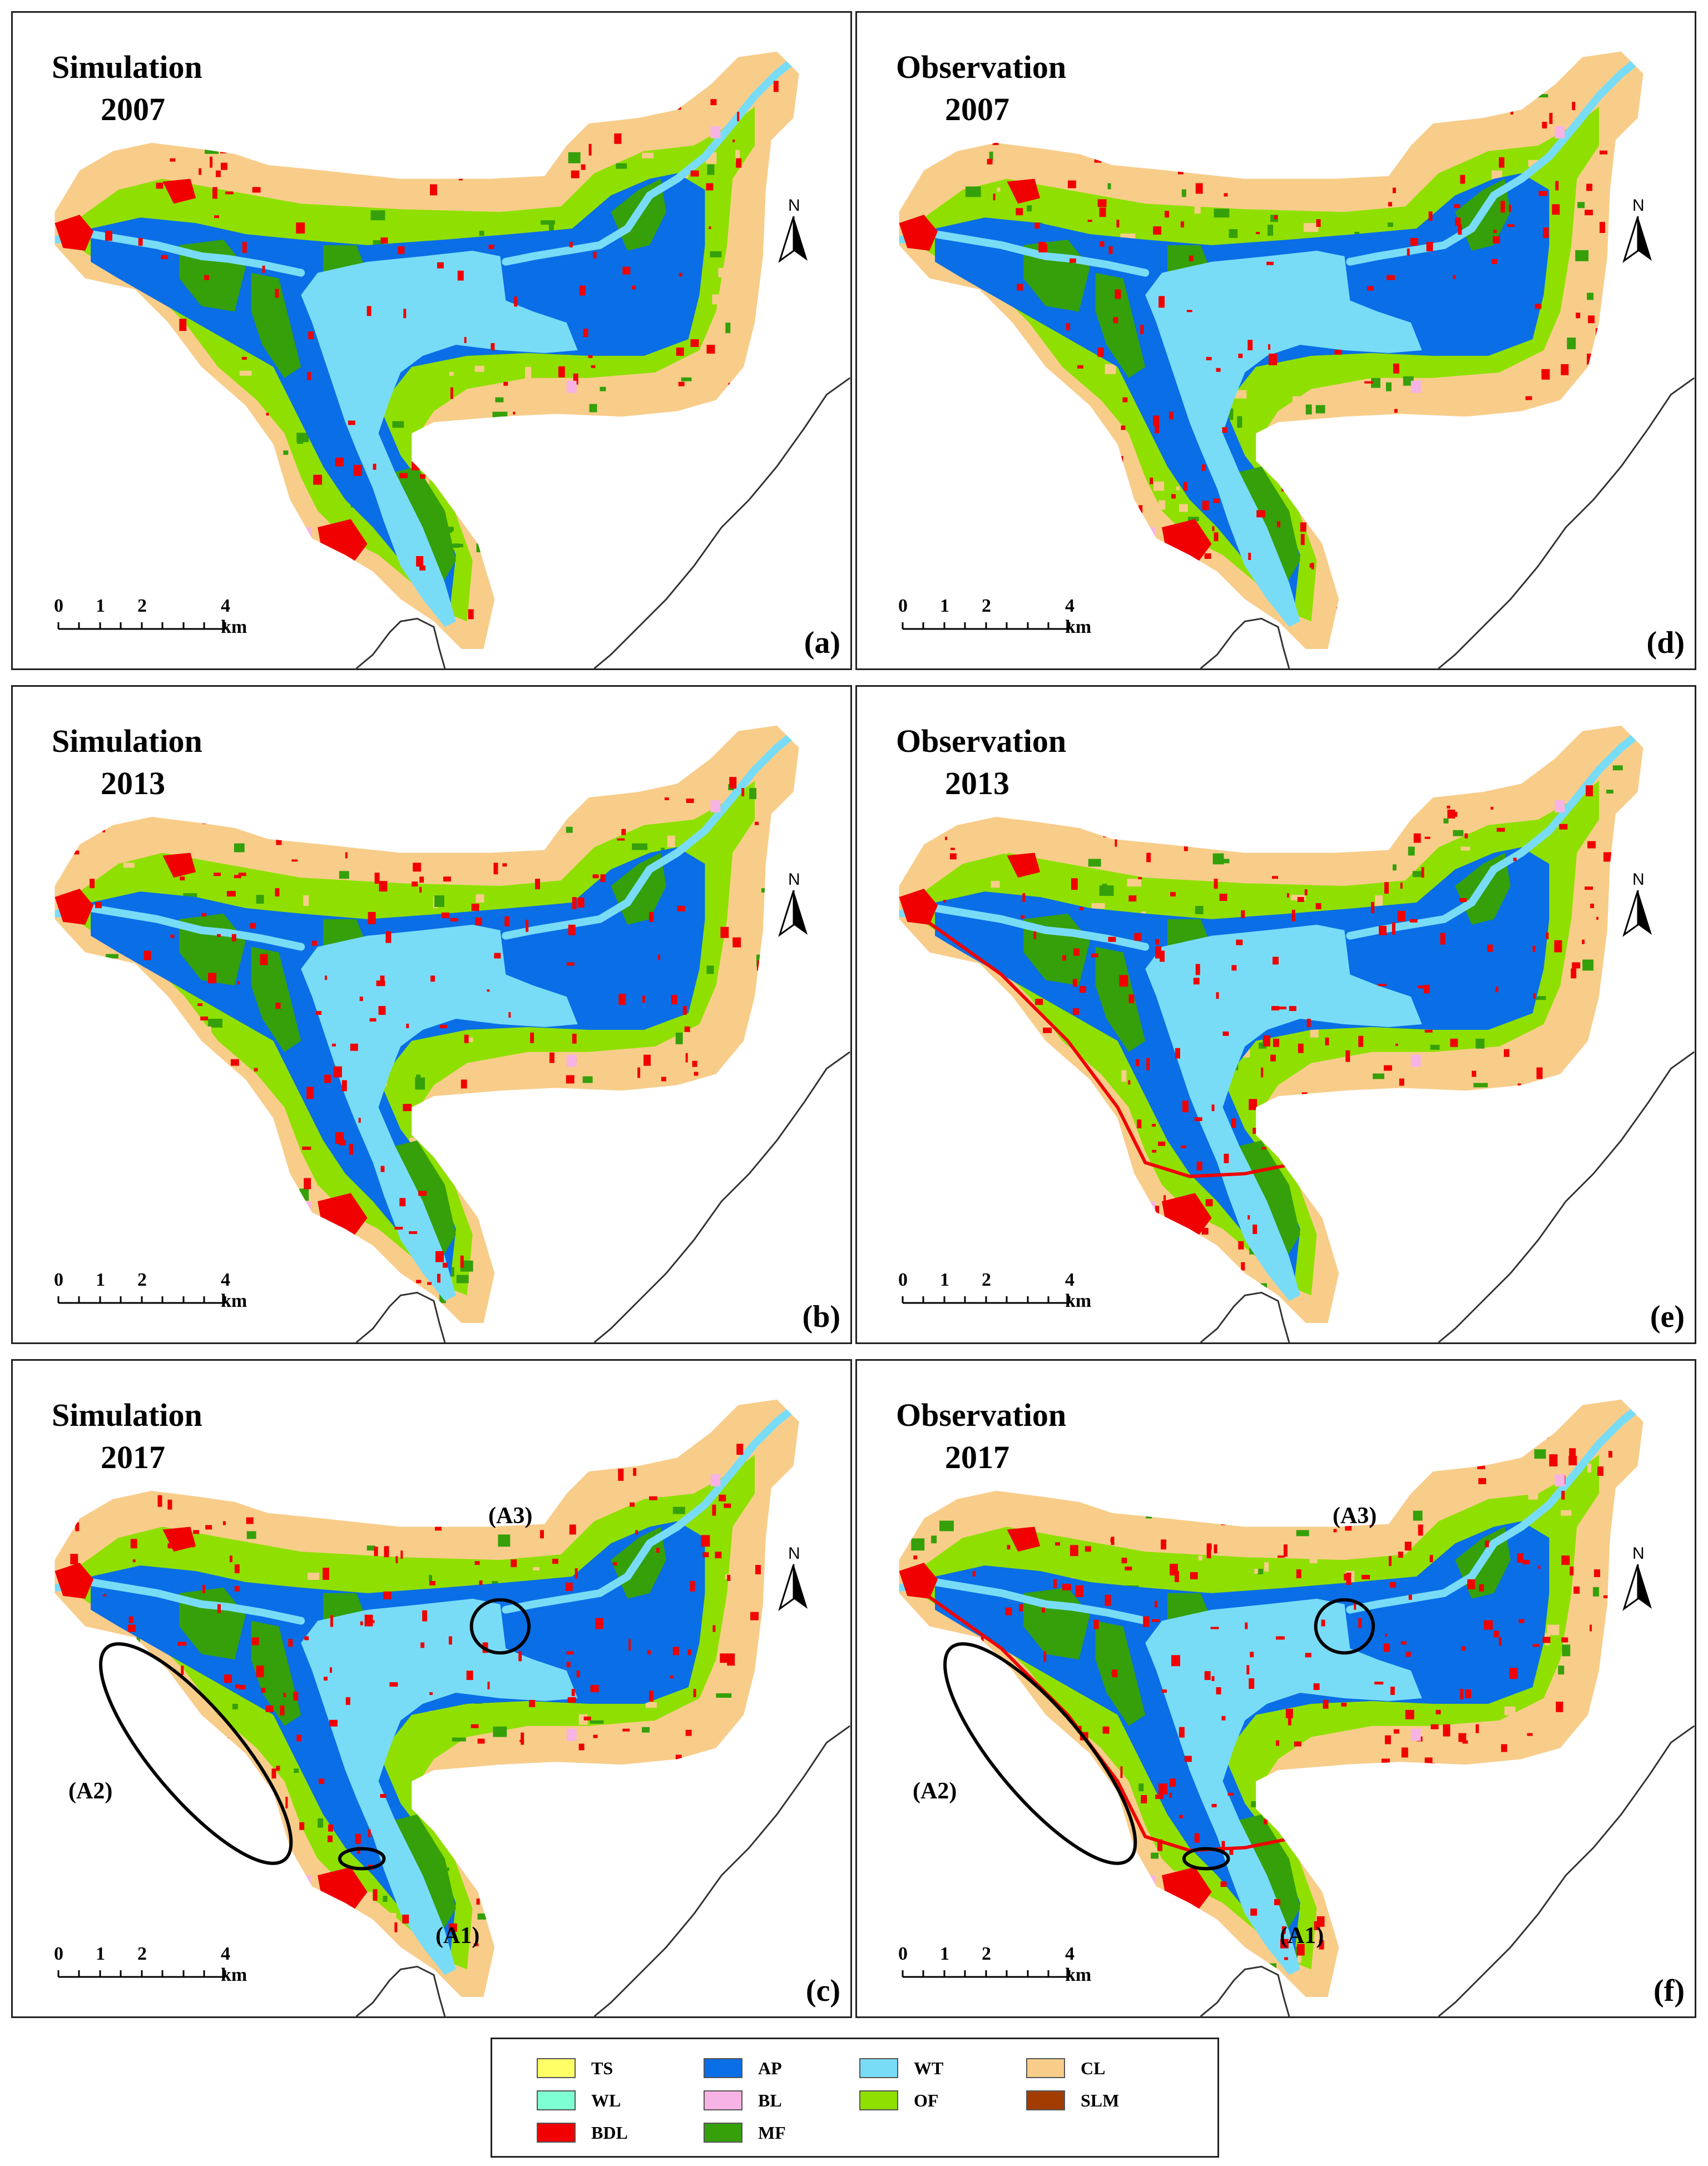  I want to click on scale-tick-label: 1, so click(944, 606).